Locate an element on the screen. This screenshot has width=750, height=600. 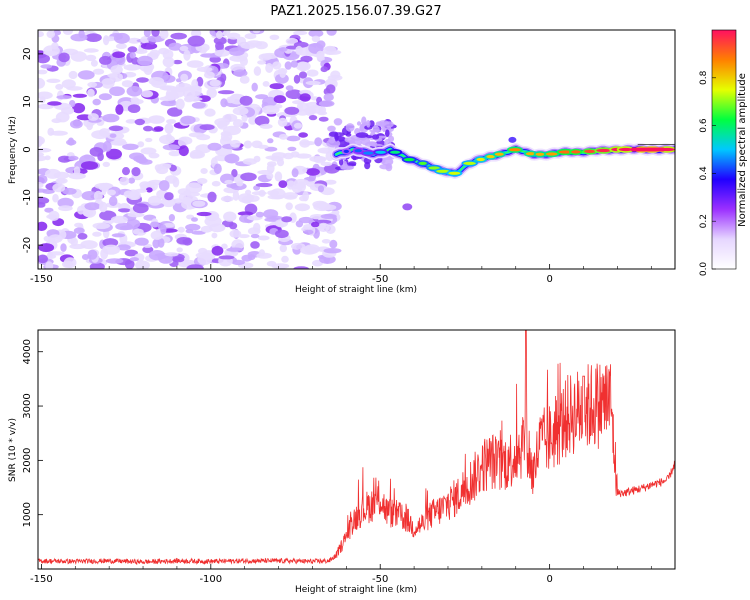
y-tick: 20 is located at coordinates (32, 54).